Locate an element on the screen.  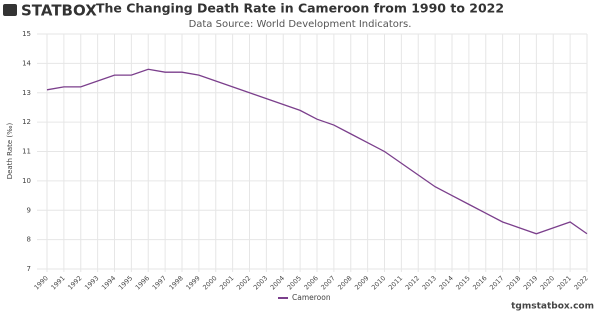
logo-icon is located at coordinates (10, 10).